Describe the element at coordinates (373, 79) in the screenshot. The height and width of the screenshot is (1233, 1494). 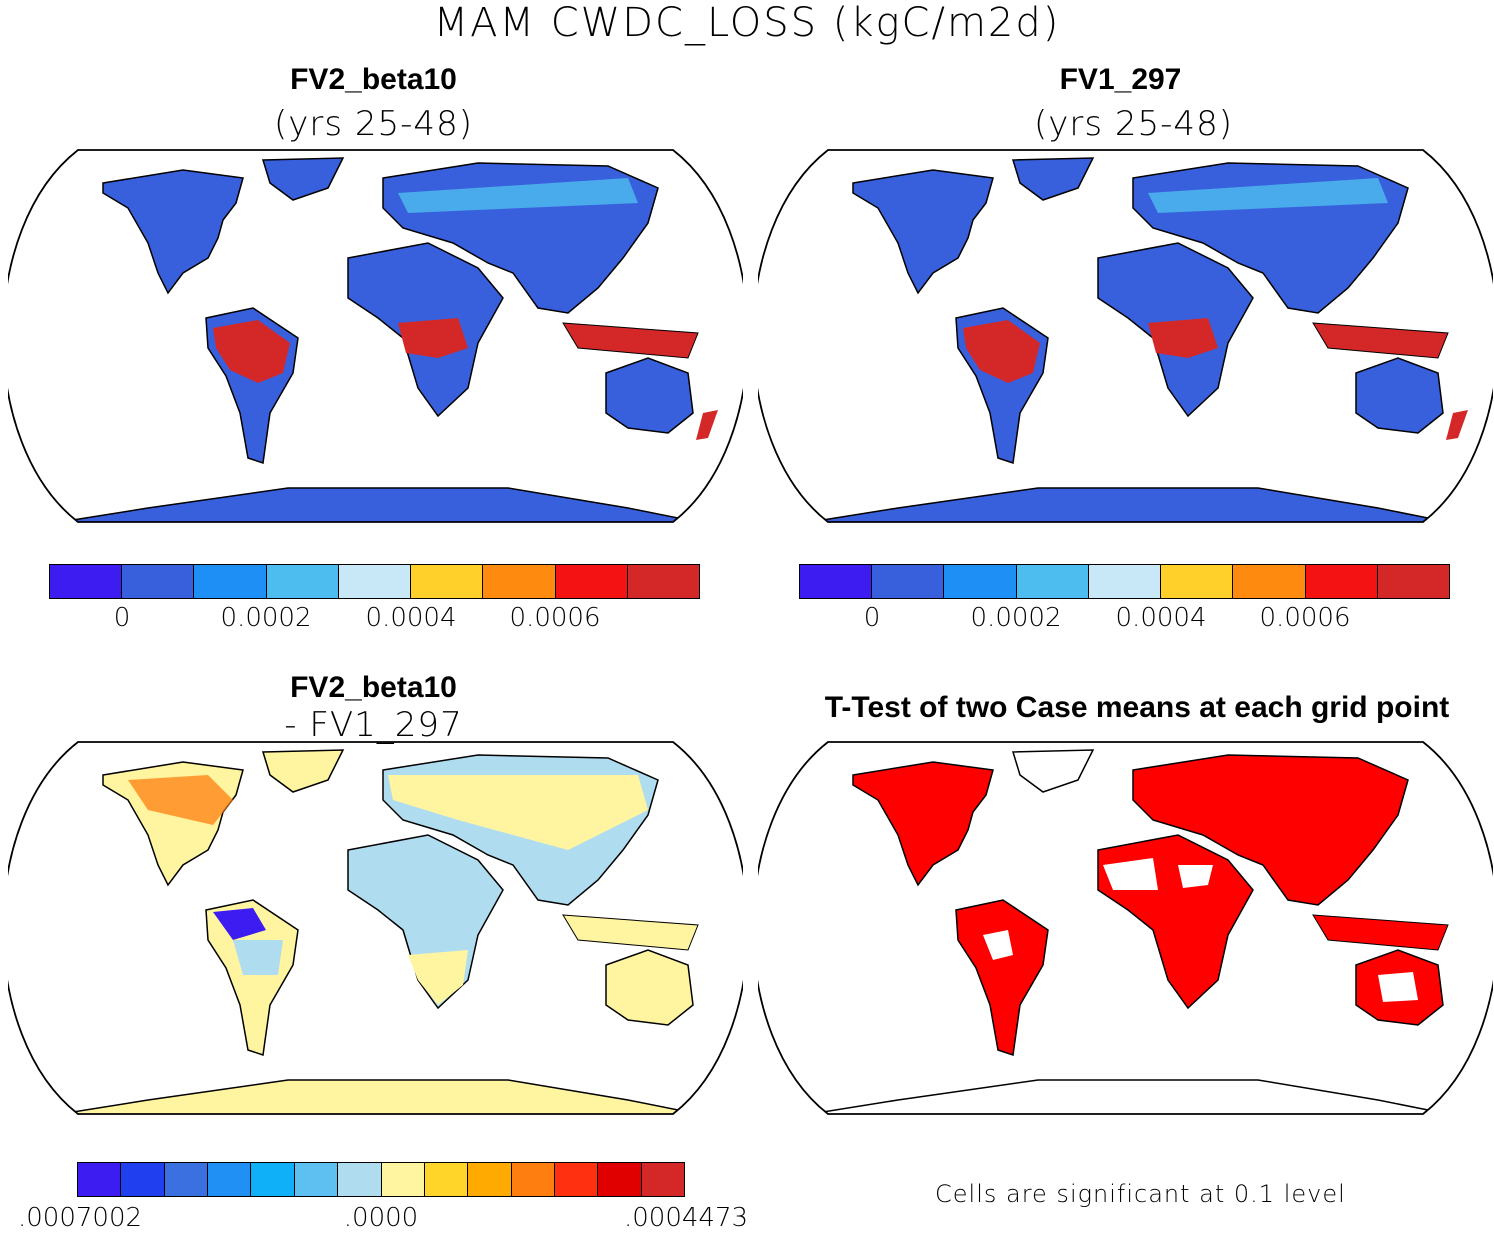
I see `panel1-title: FV2_beta10` at that location.